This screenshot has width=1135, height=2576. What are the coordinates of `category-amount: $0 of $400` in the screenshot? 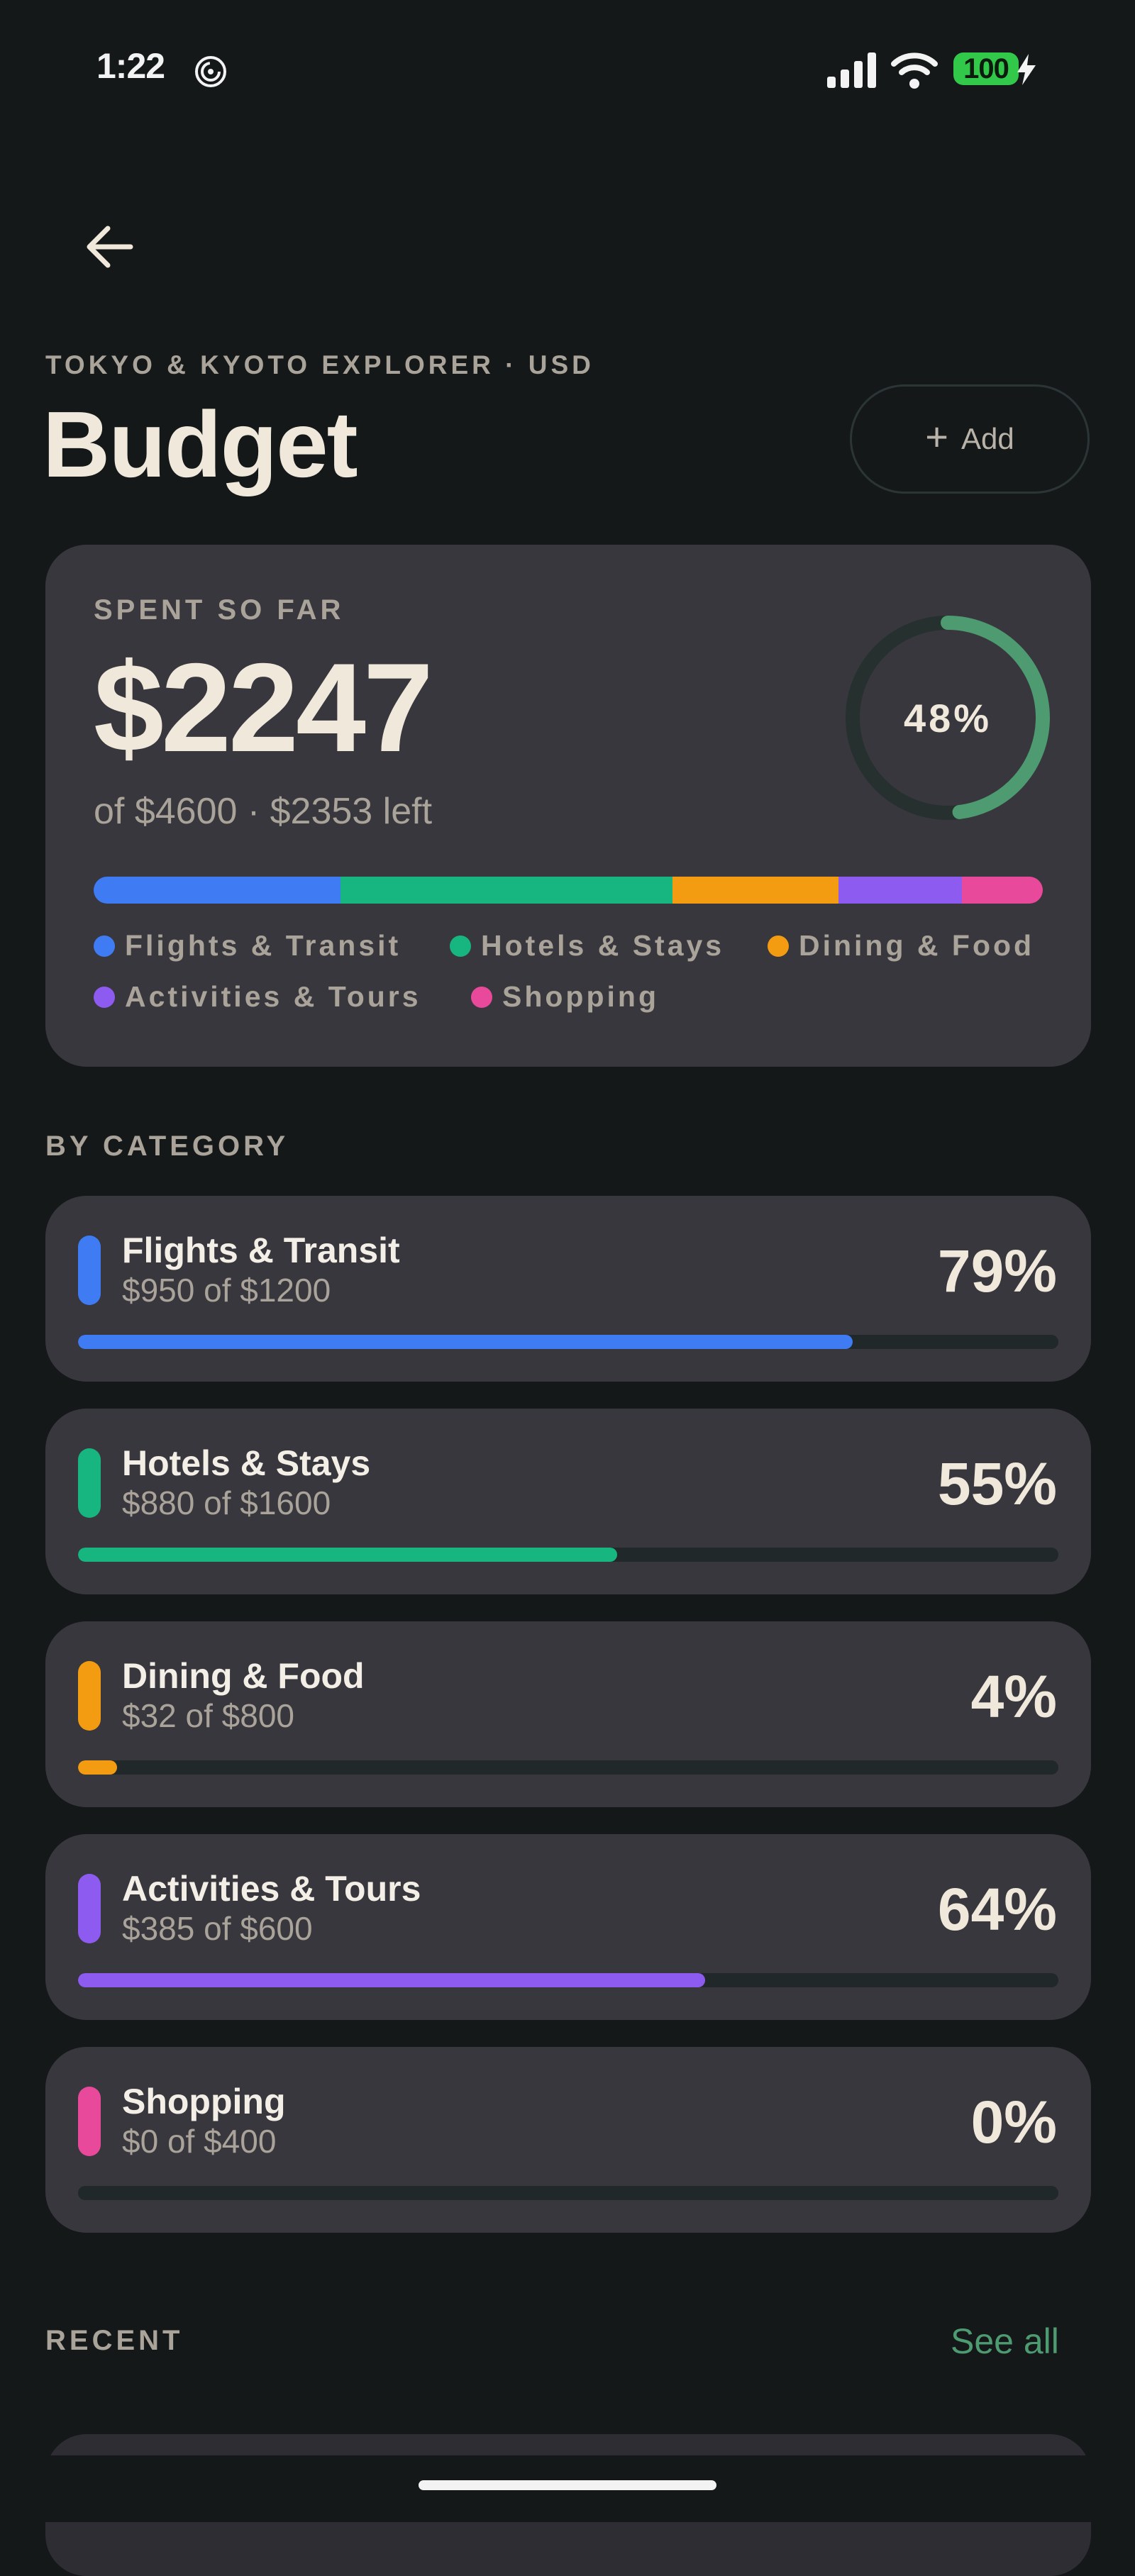 It's located at (199, 2141).